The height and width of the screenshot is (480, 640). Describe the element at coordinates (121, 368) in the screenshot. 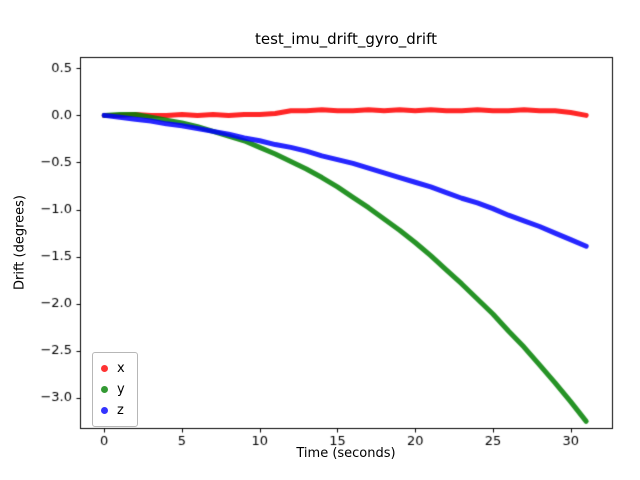

I see `legend-label-x: x` at that location.